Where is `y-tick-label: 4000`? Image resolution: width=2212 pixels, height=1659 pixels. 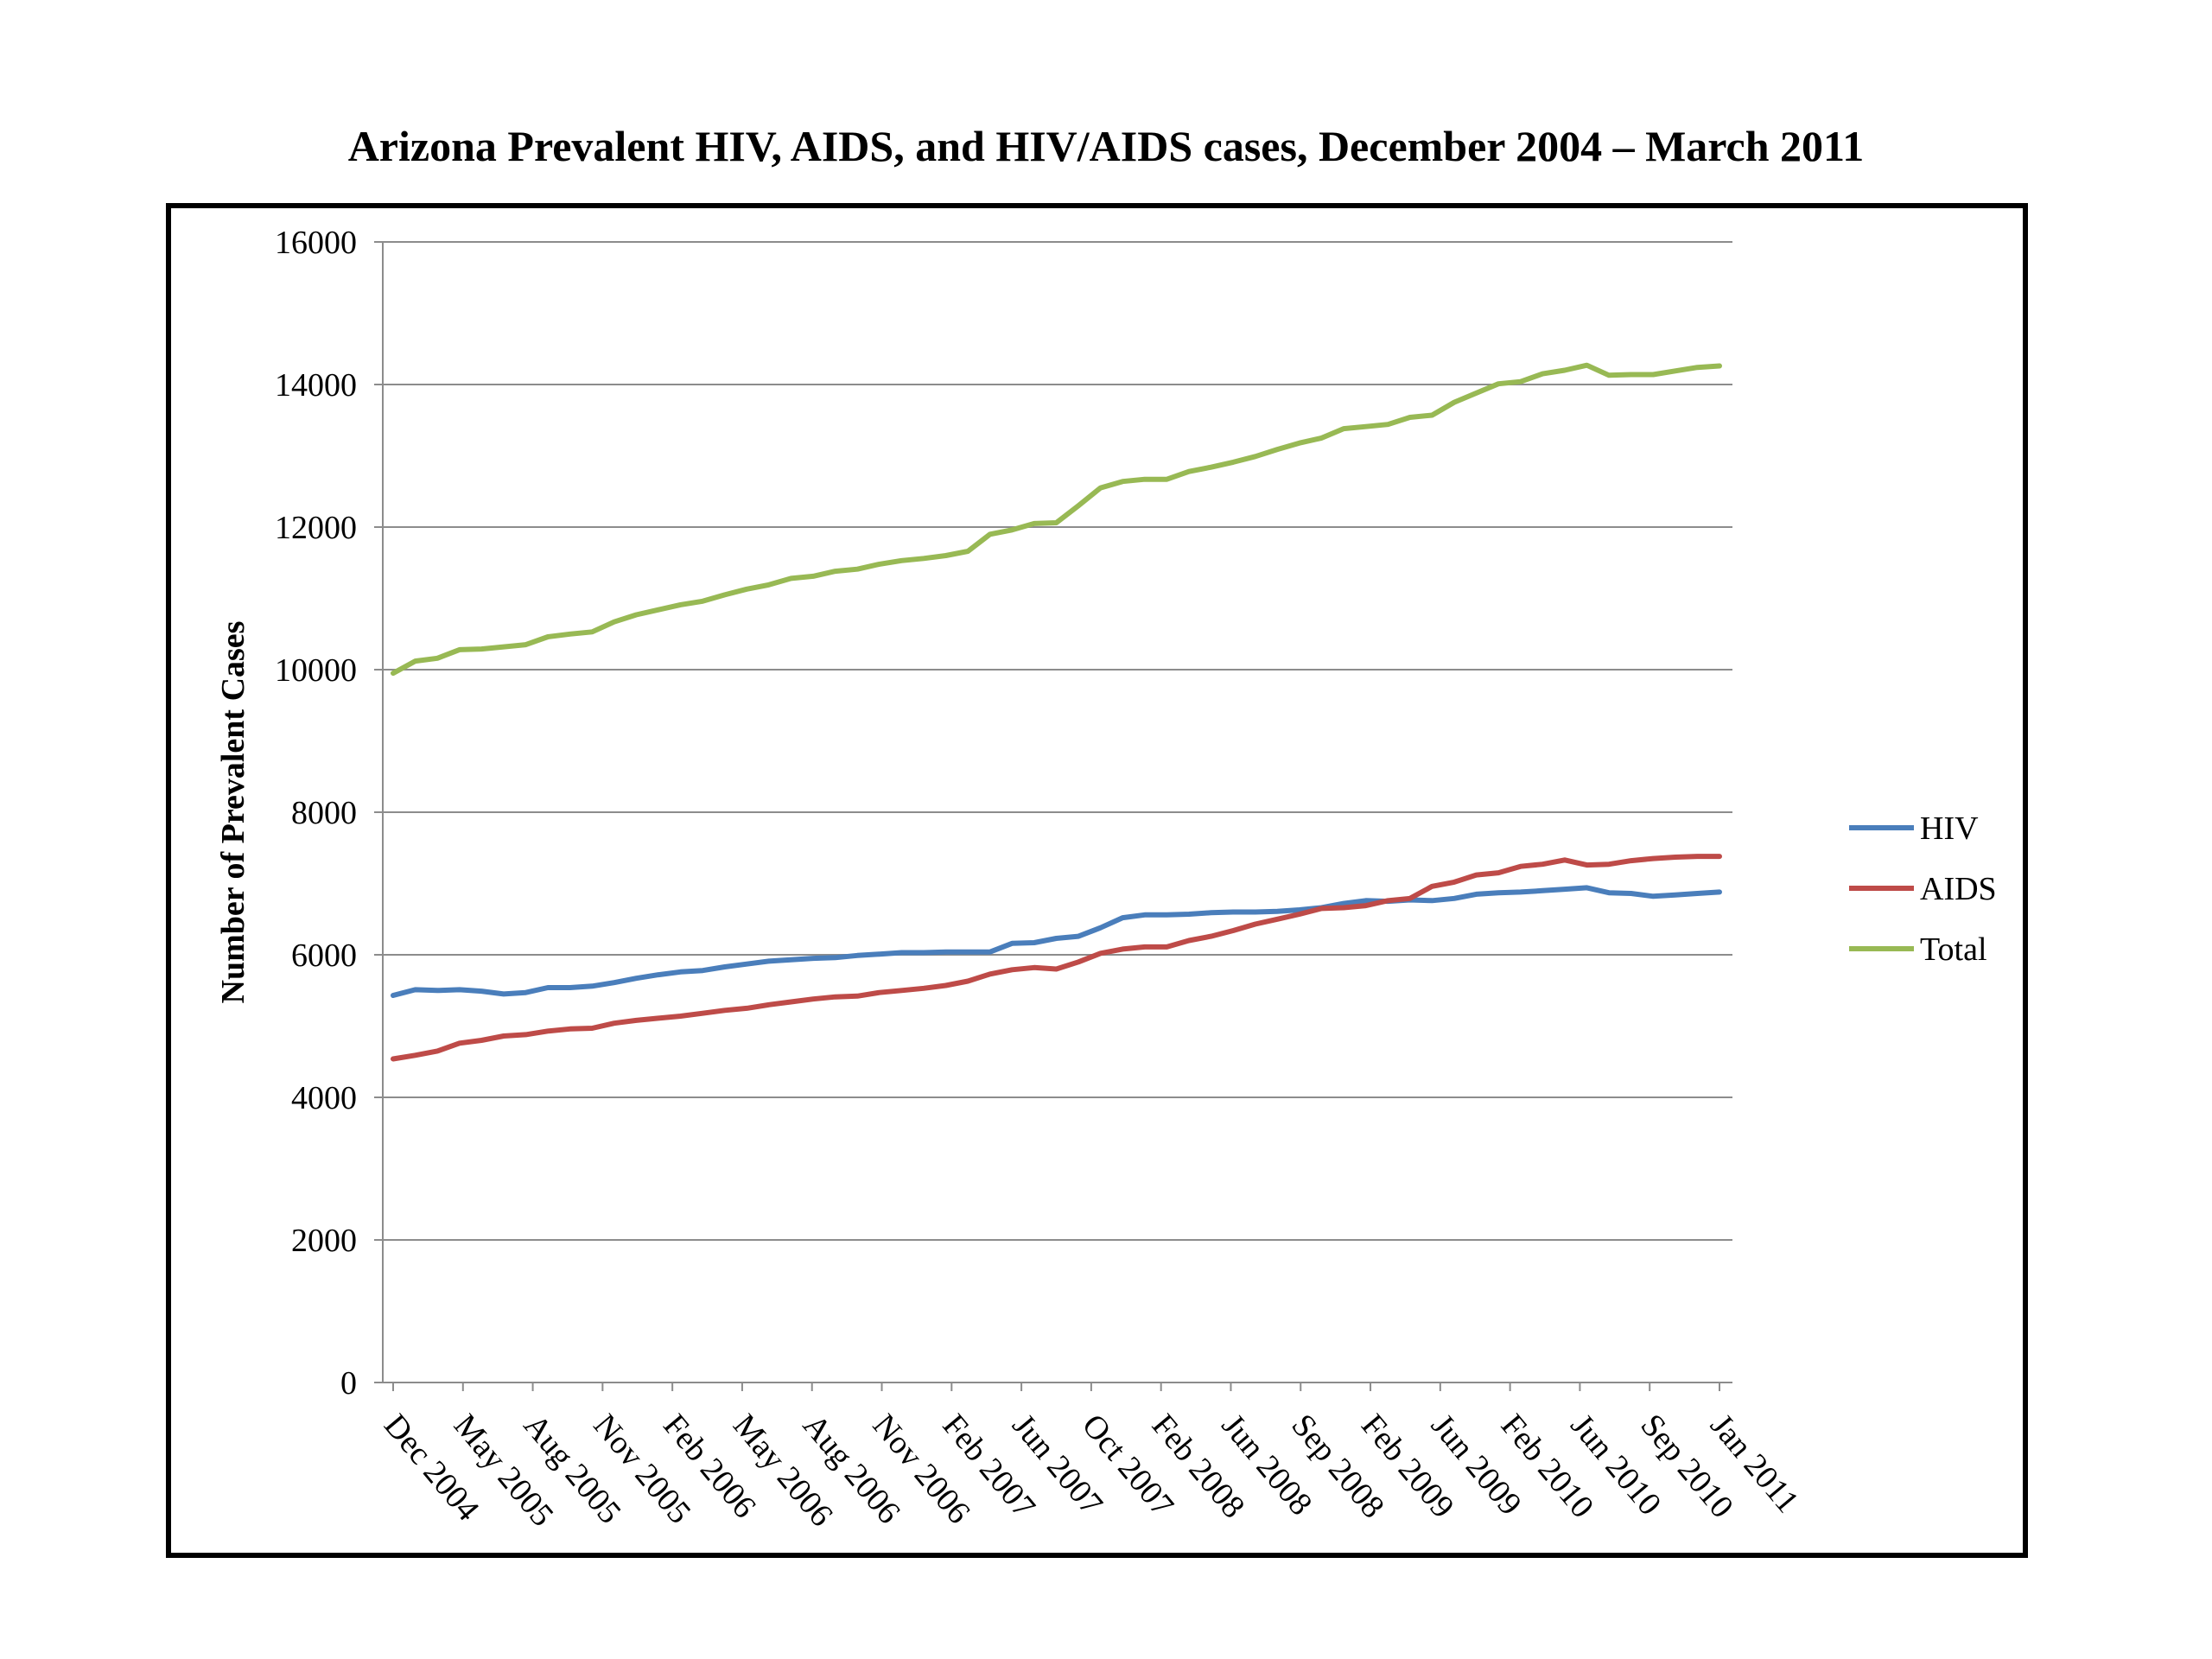 y-tick-label: 4000 is located at coordinates (324, 1098).